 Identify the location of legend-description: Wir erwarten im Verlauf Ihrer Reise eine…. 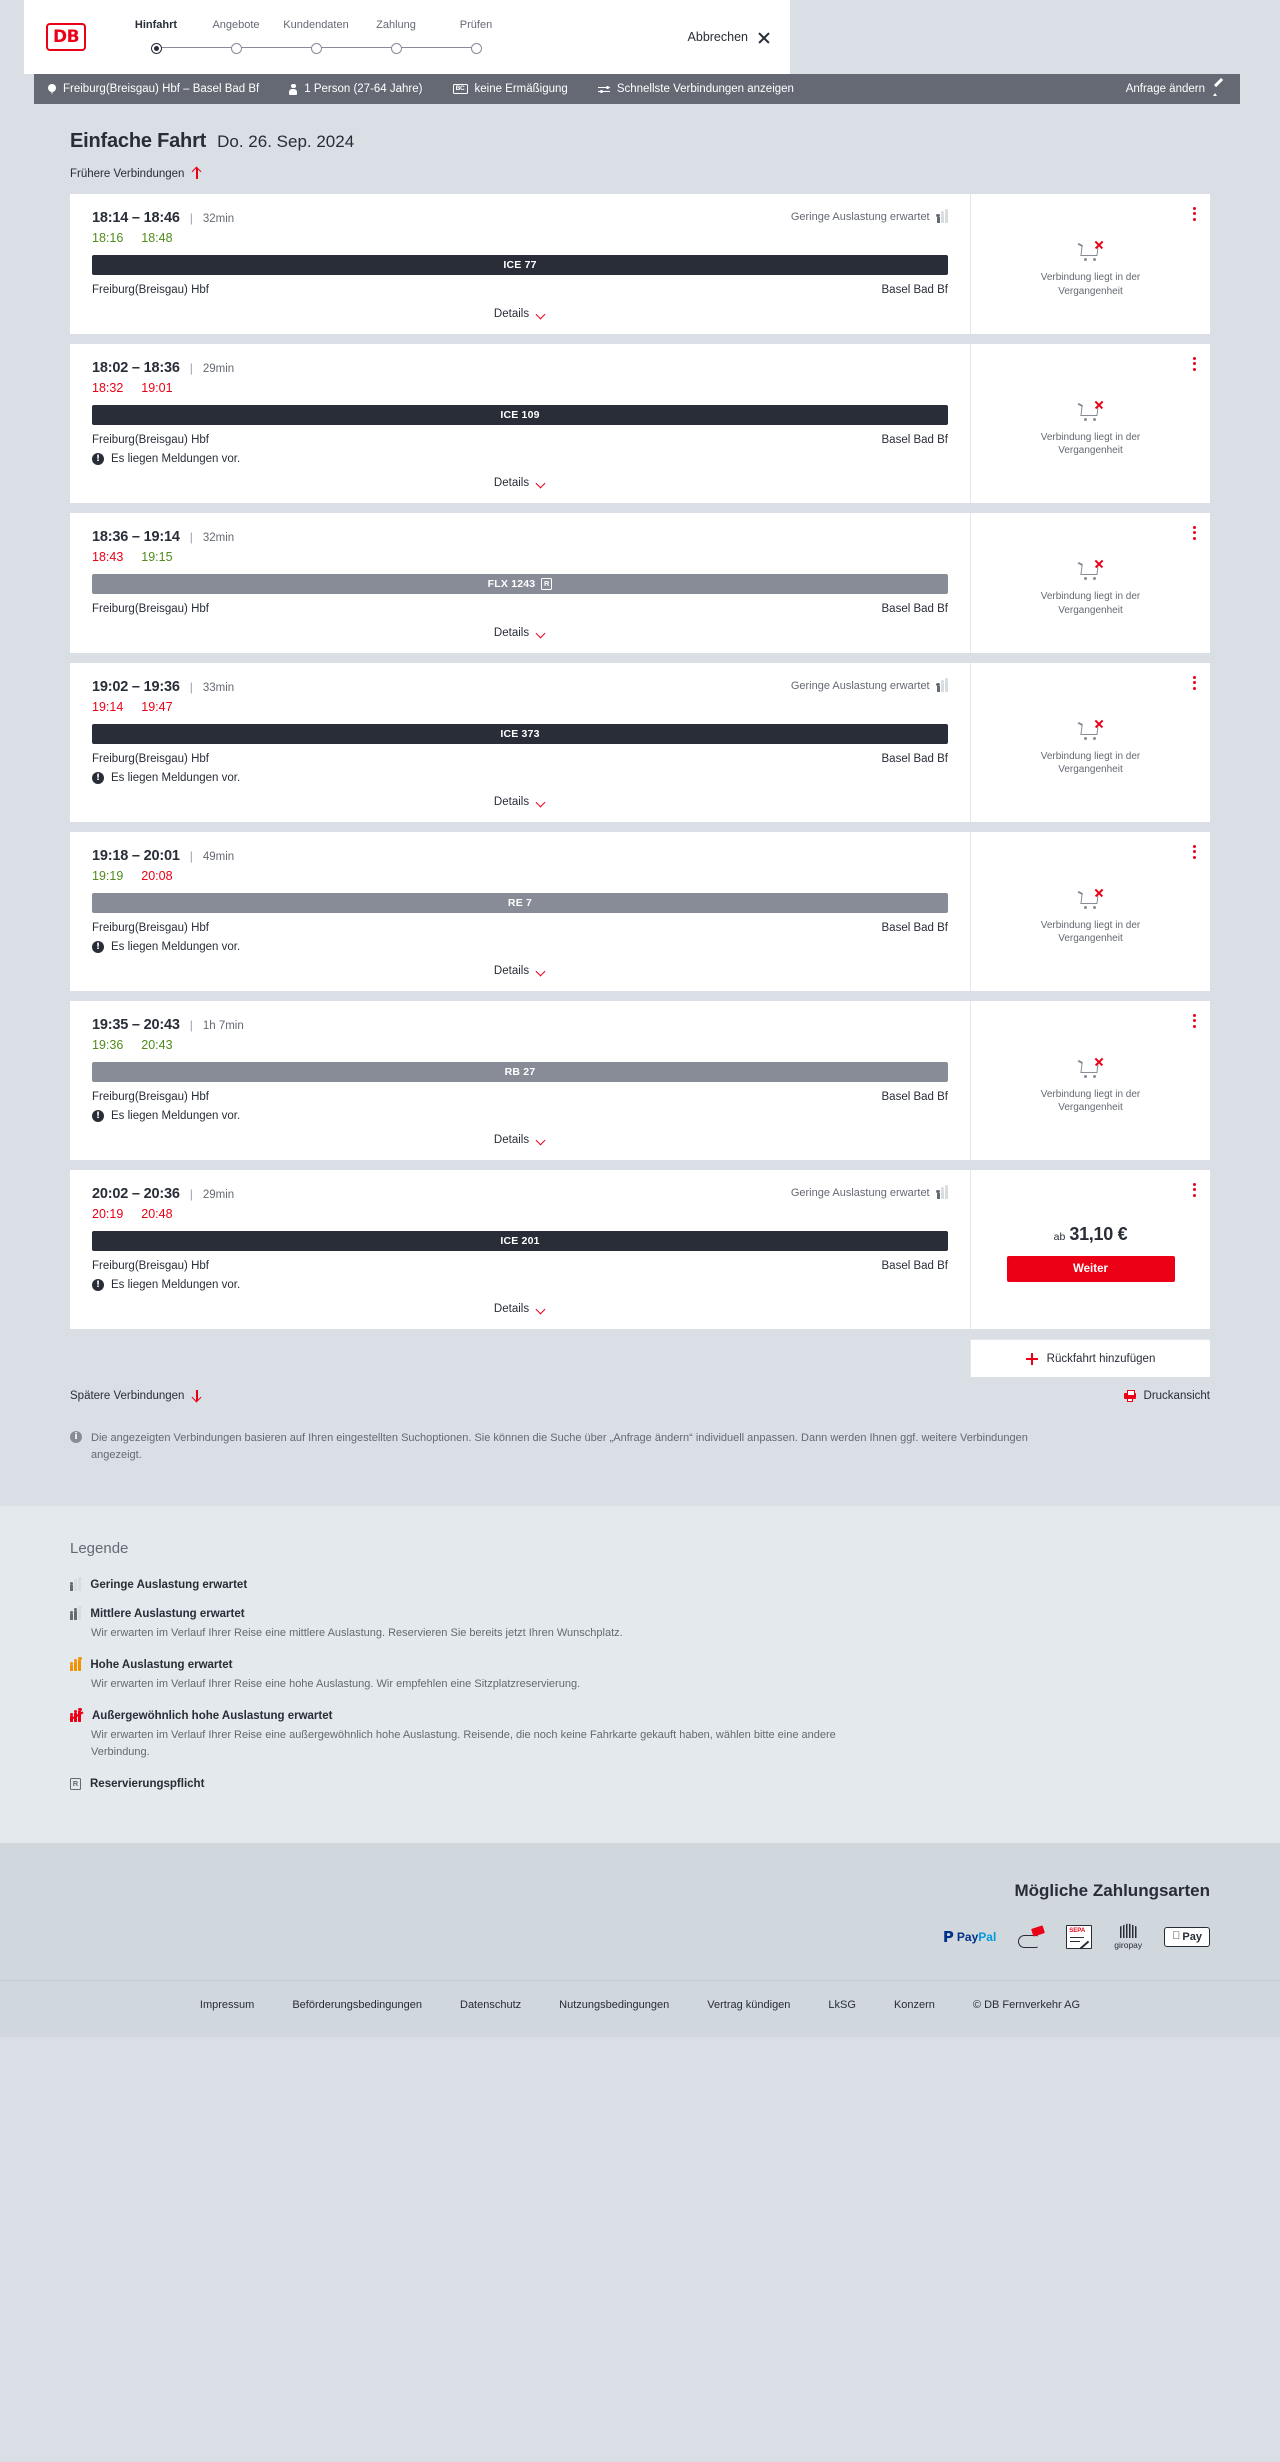
(357, 1633).